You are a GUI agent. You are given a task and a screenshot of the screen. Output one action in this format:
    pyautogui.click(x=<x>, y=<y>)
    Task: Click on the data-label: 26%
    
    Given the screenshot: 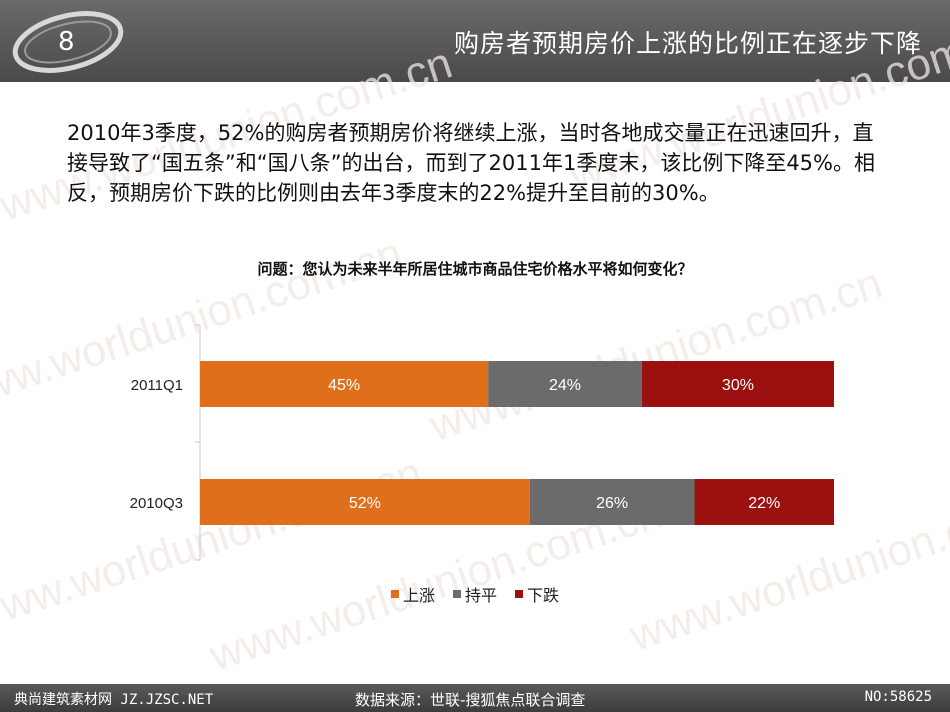 What is the action you would take?
    pyautogui.click(x=612, y=503)
    